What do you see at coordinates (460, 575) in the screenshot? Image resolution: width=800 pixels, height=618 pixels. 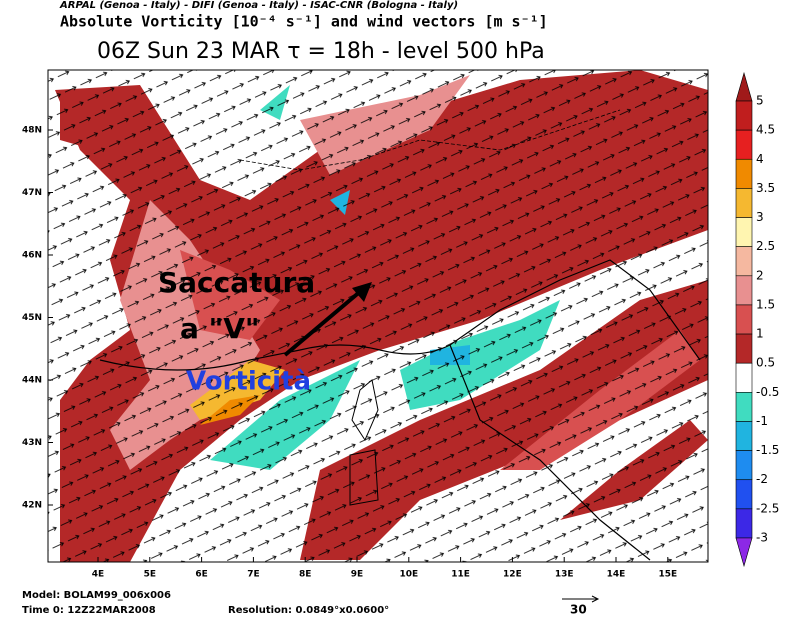 I see `longitude-label: 11E` at bounding box center [460, 575].